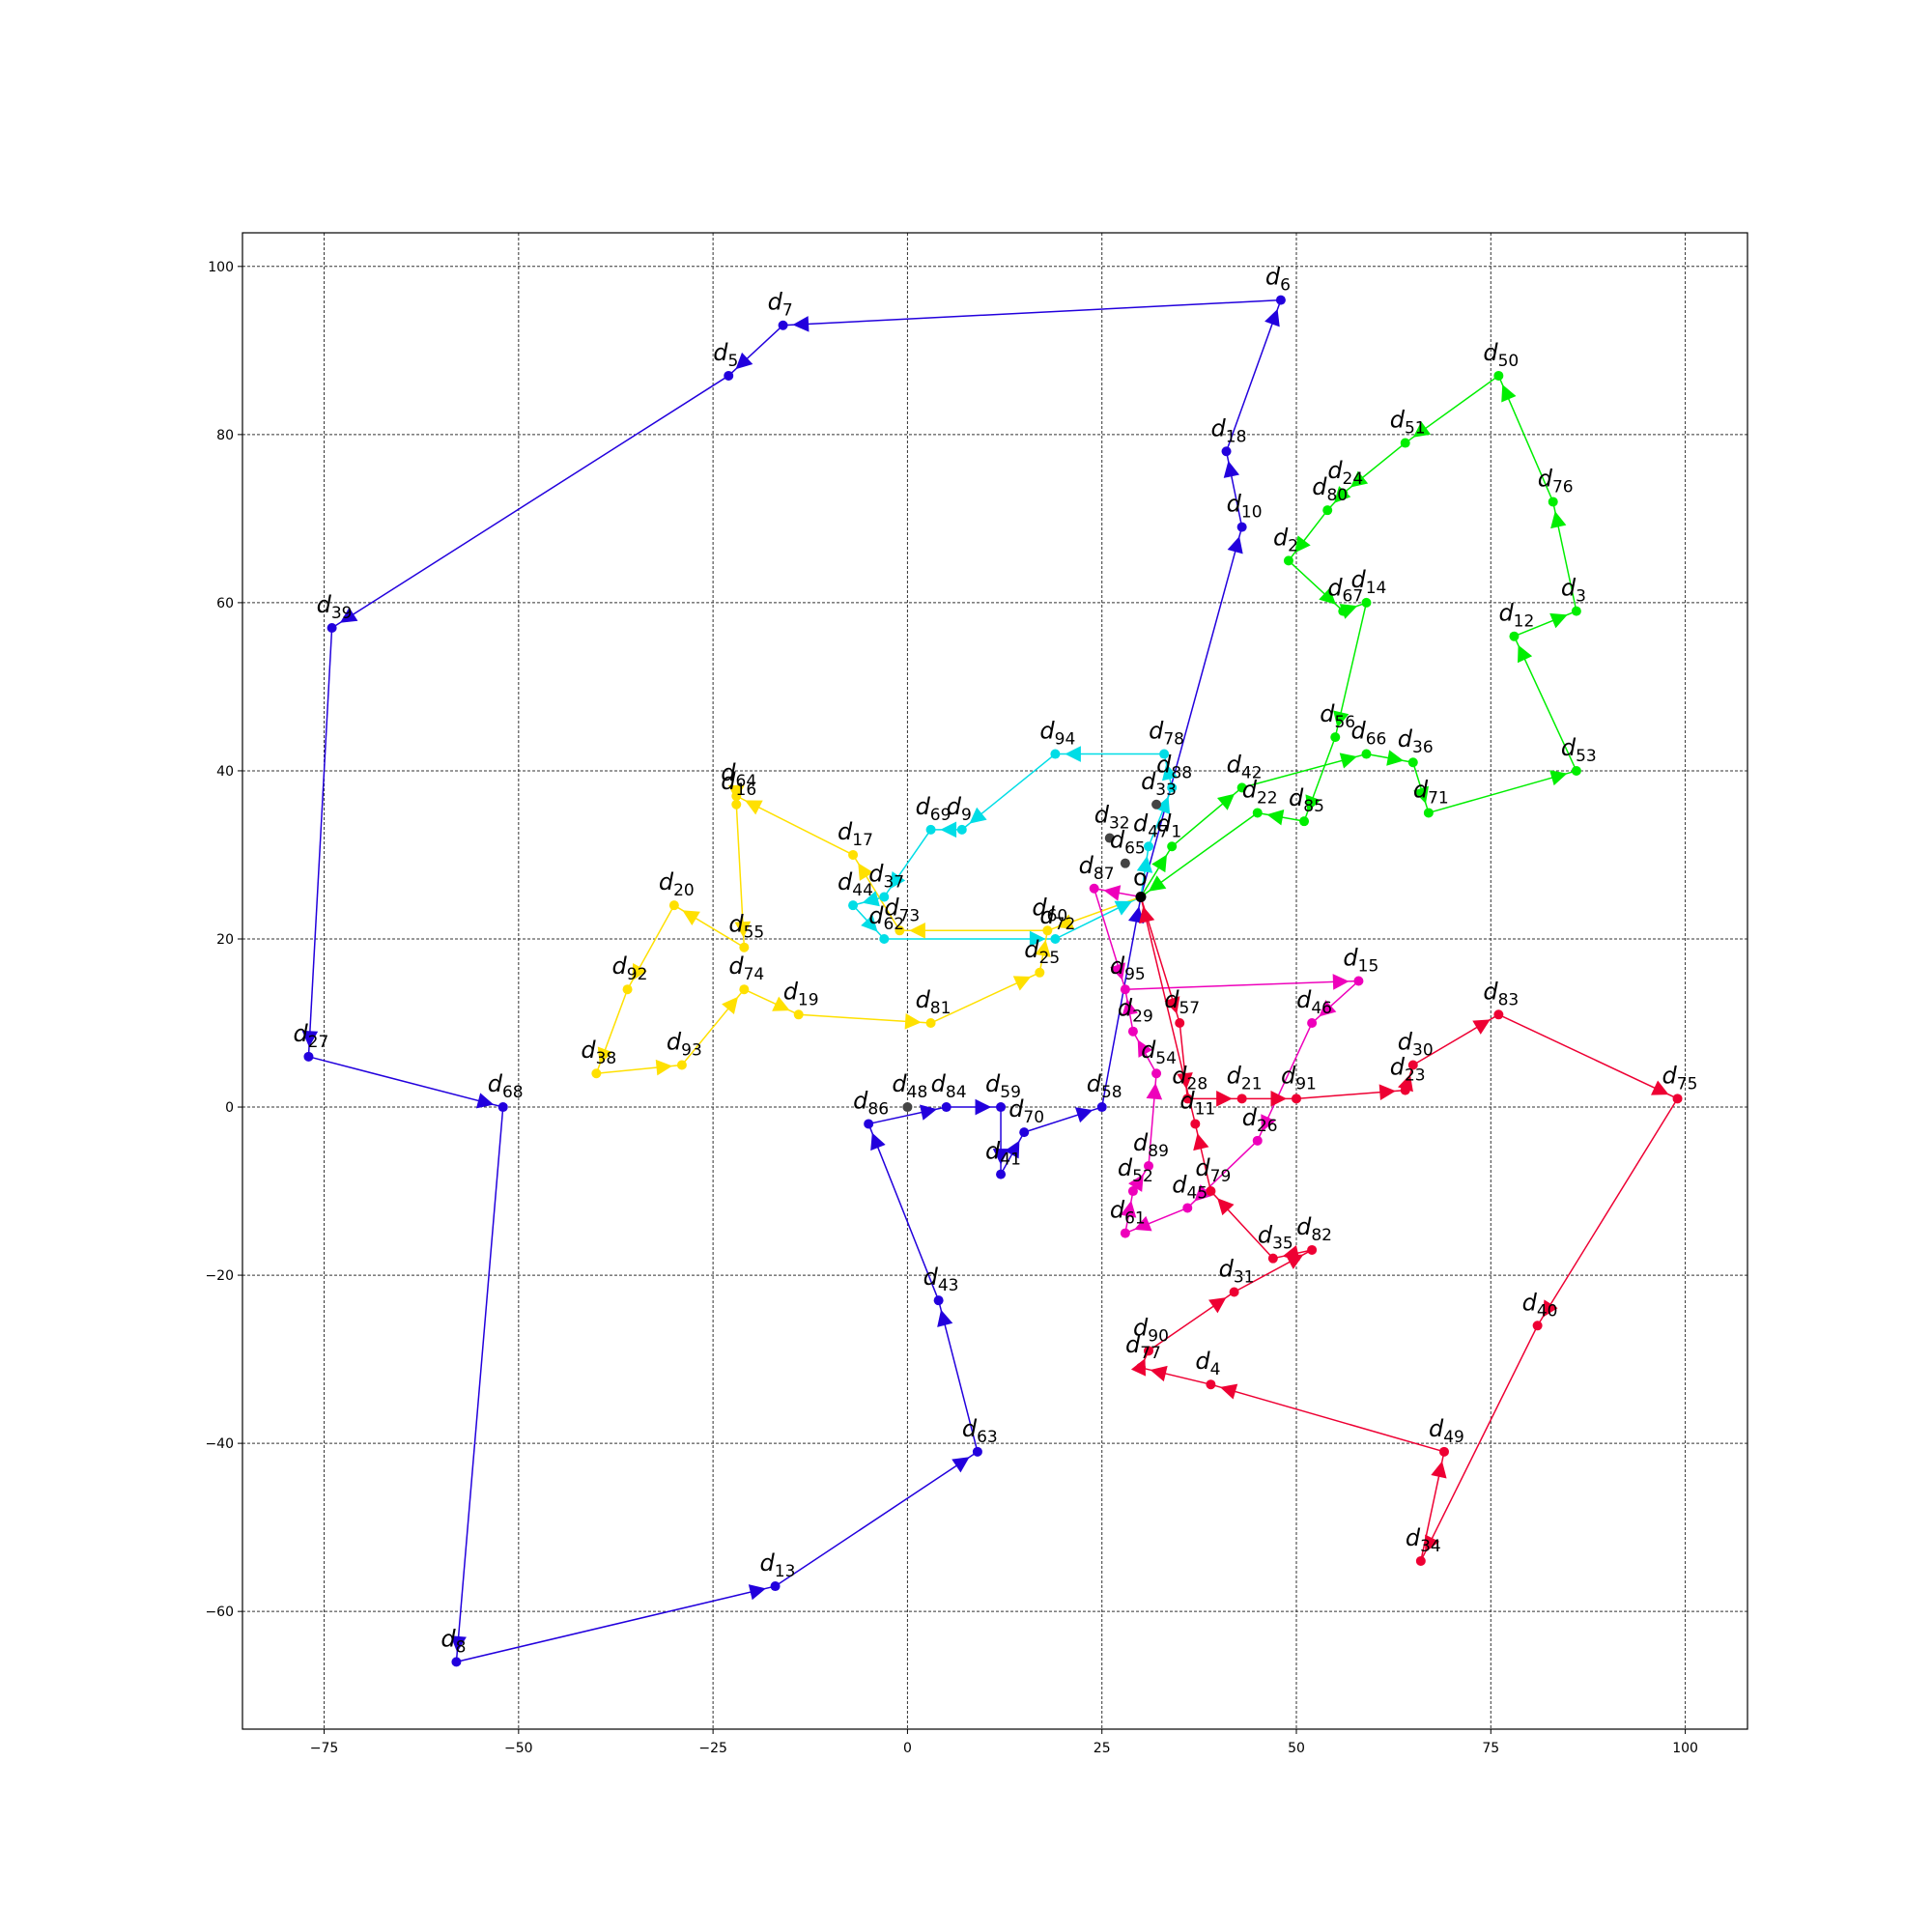 The image size is (1932, 1932). I want to click on node-label-d30: d30, so click(1416, 1045).